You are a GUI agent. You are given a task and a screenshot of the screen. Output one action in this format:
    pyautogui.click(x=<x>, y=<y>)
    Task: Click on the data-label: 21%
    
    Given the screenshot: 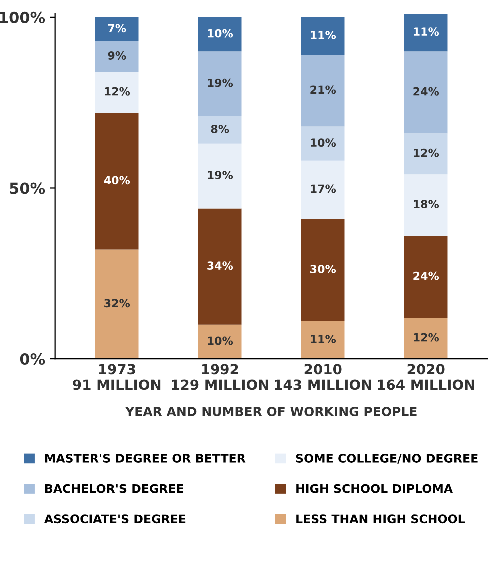 What is the action you would take?
    pyautogui.click(x=323, y=90)
    